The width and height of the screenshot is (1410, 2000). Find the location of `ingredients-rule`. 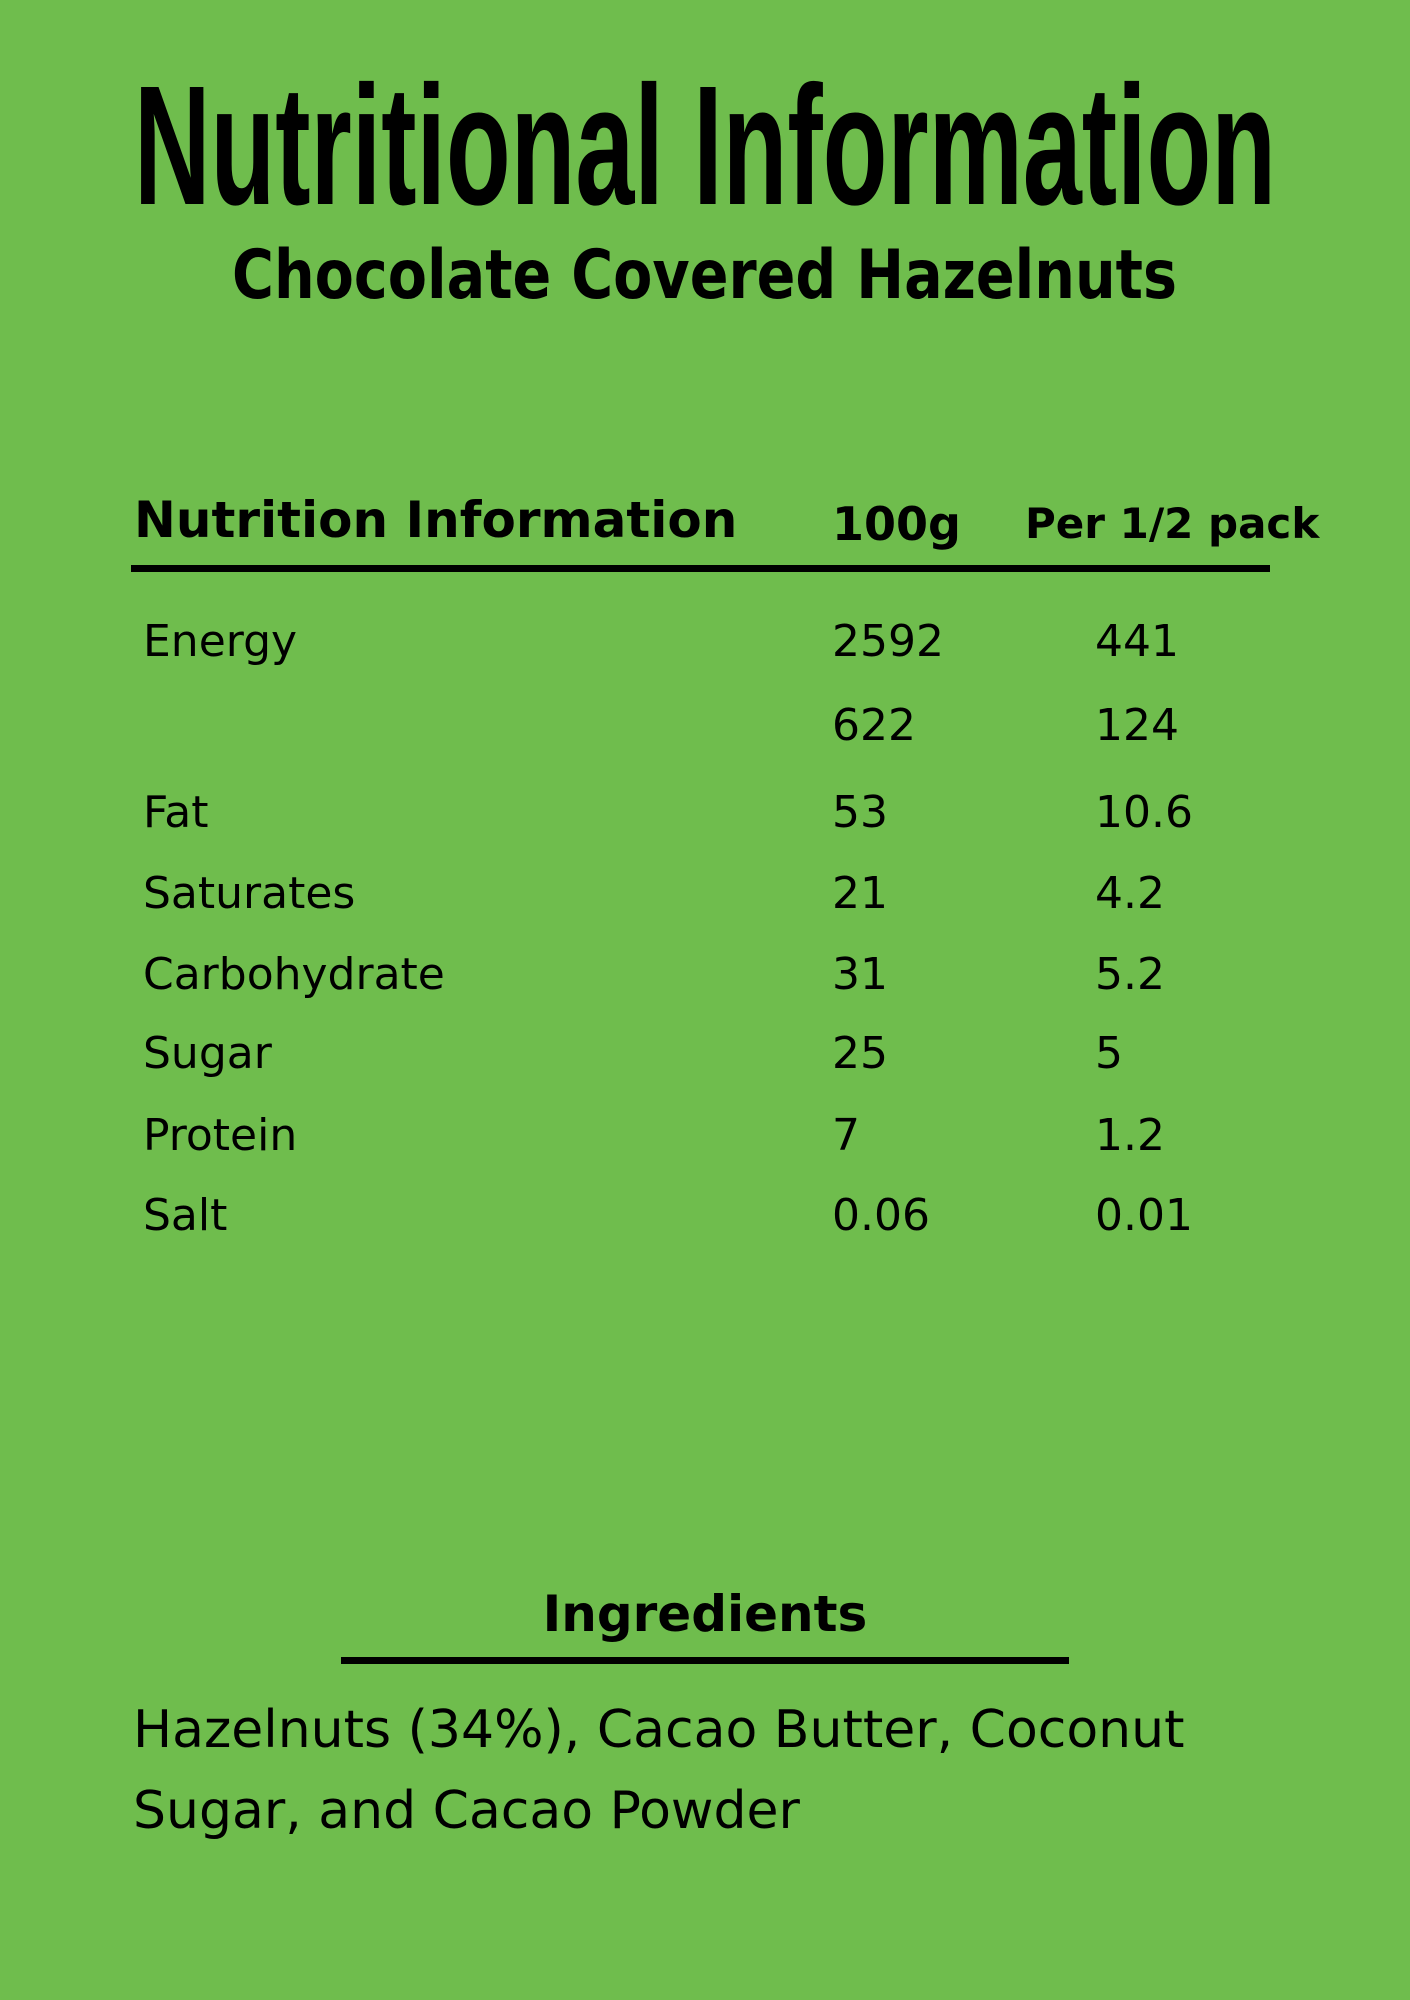

ingredients-rule is located at coordinates (705, 1660).